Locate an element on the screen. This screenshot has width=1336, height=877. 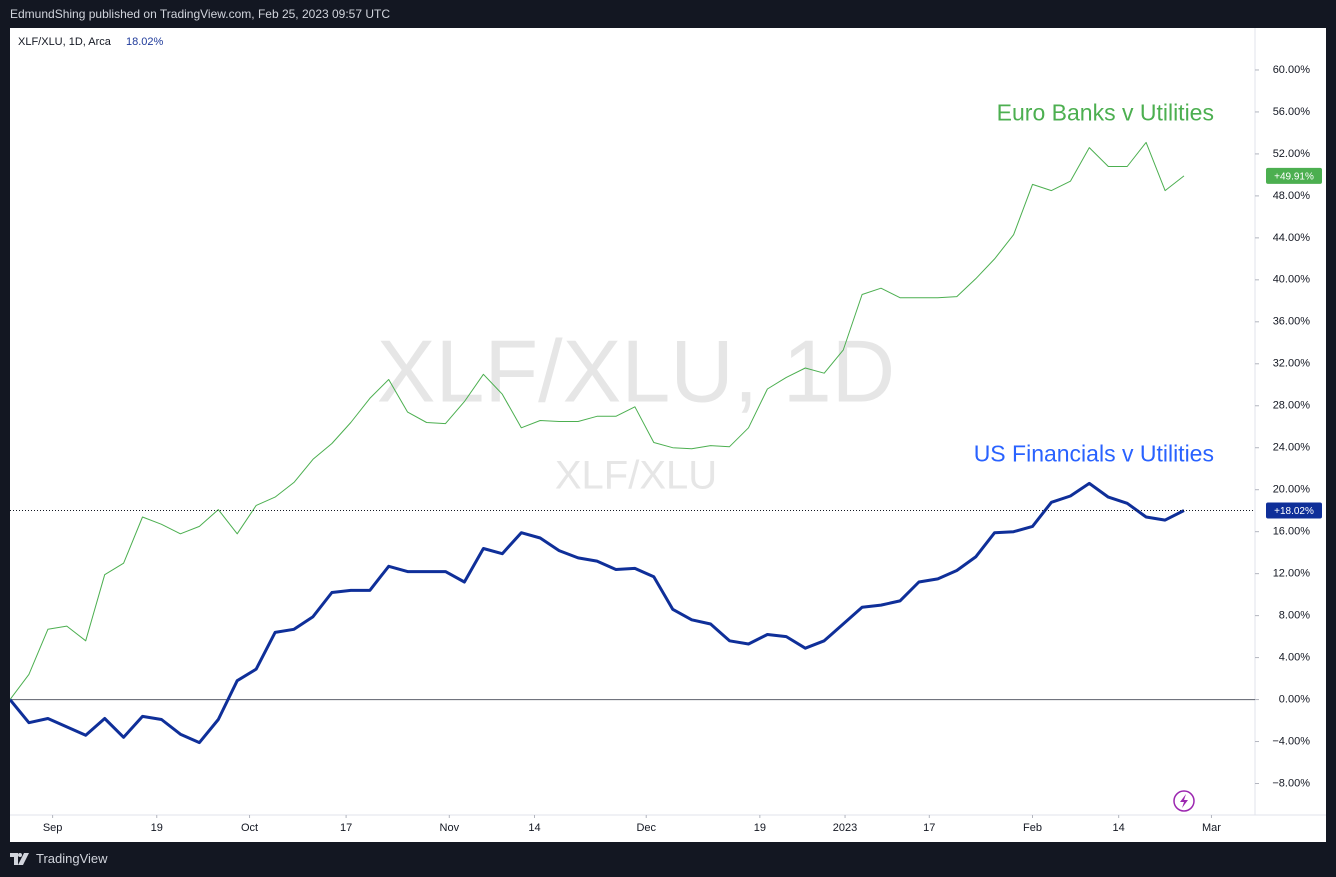
y-tick-label: 12.00% is located at coordinates (1292, 574).